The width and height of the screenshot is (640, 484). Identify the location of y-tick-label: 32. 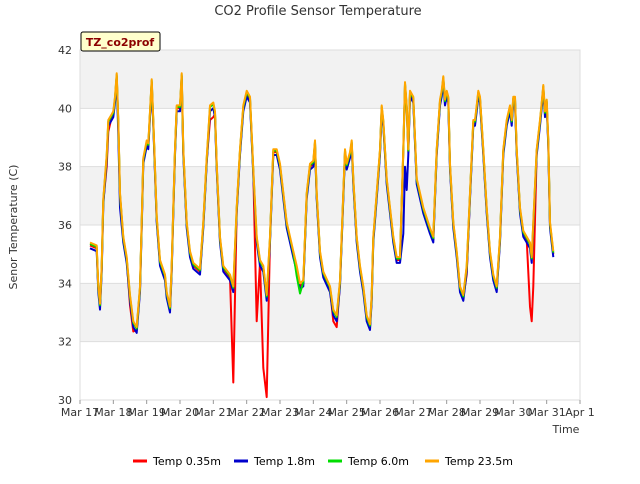
(65, 342).